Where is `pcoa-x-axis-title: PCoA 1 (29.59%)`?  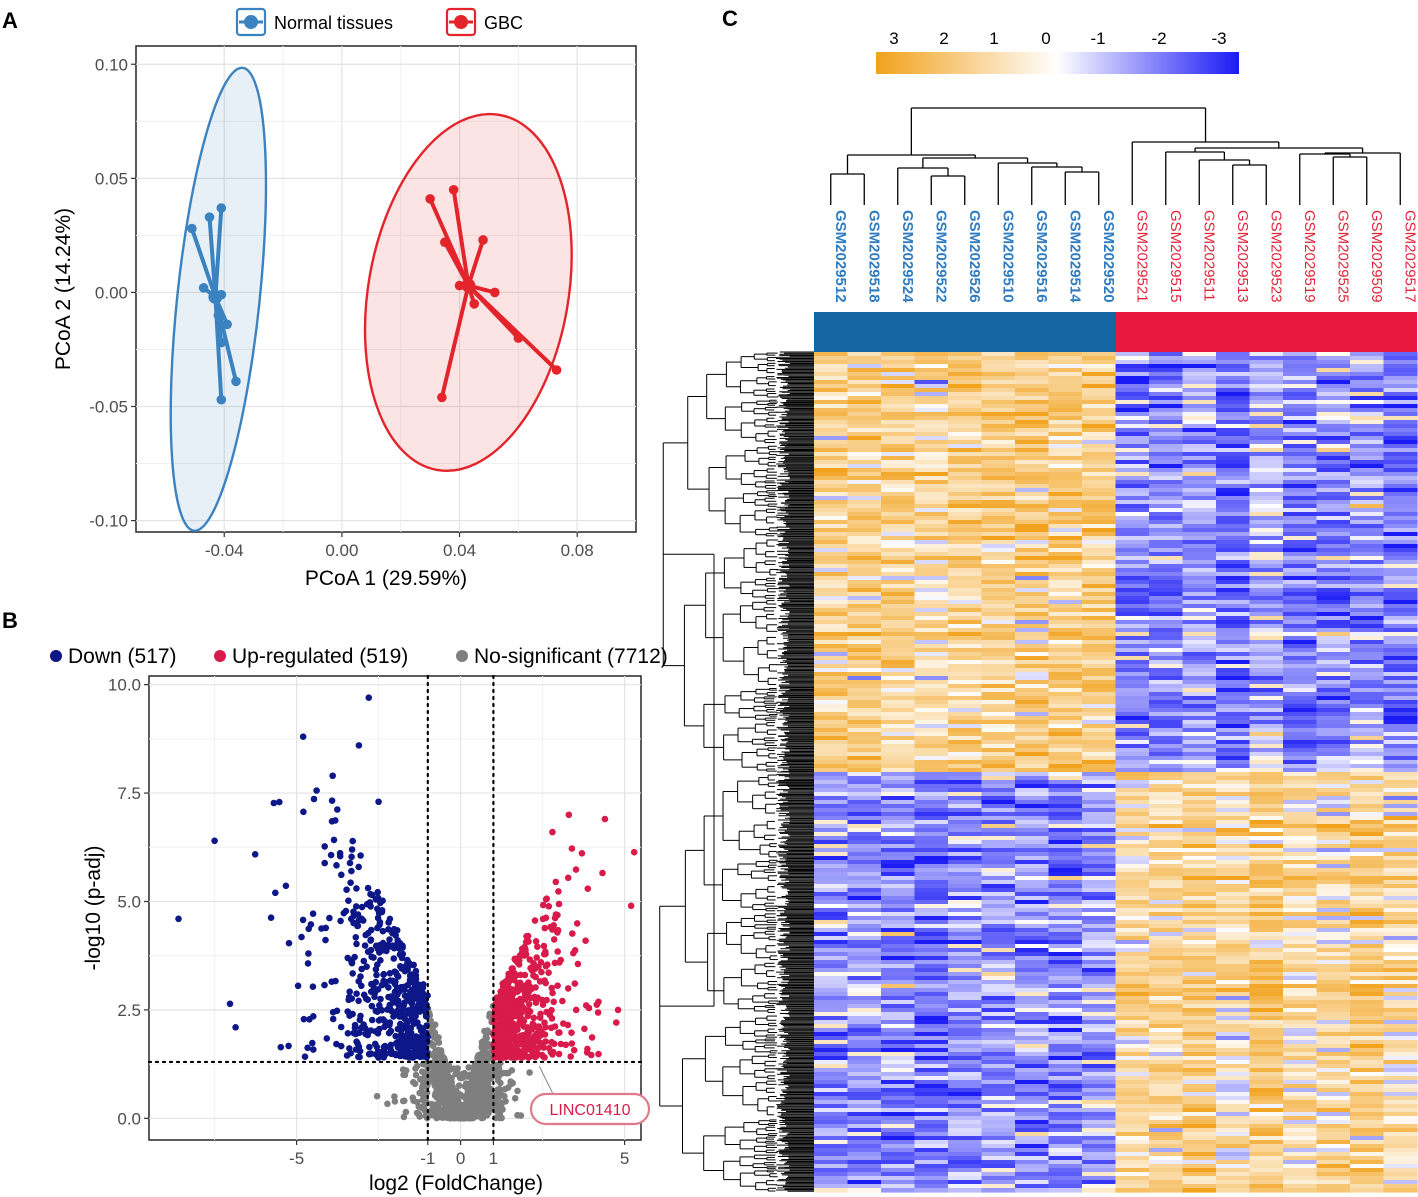
pcoa-x-axis-title: PCoA 1 (29.59%) is located at coordinates (386, 578).